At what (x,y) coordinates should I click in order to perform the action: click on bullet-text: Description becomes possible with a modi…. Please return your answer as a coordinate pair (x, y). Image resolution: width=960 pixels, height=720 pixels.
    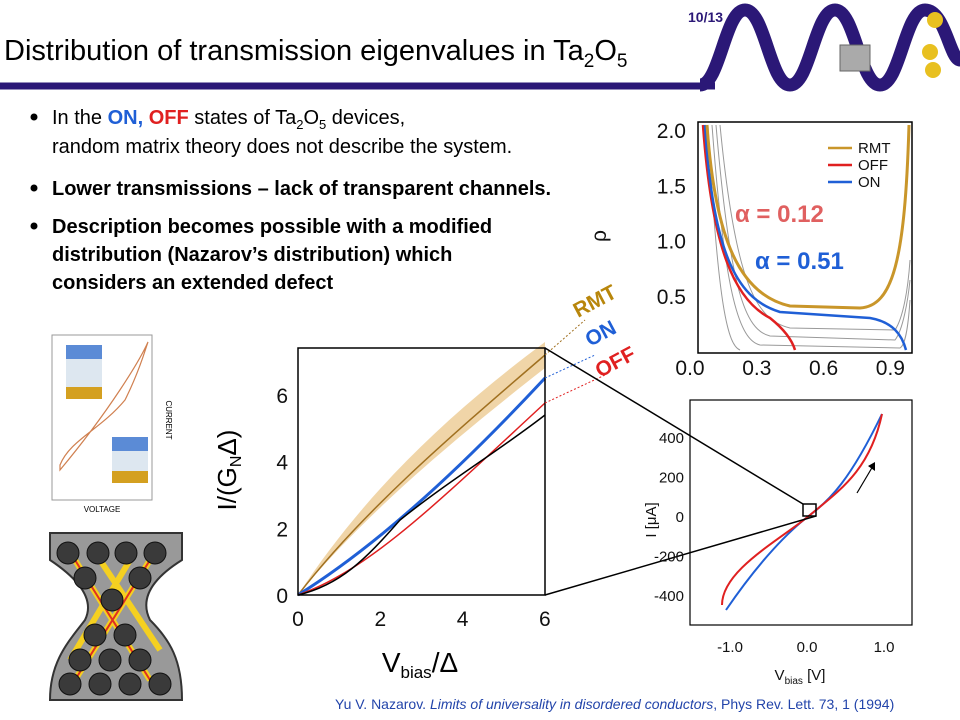
    Looking at the image, I should click on (272, 227).